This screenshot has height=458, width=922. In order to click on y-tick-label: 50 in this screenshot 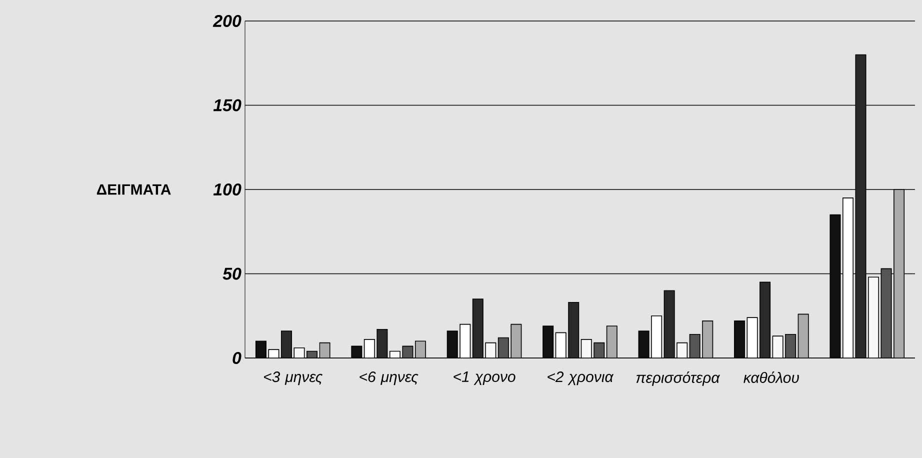, I will do `click(232, 274)`.